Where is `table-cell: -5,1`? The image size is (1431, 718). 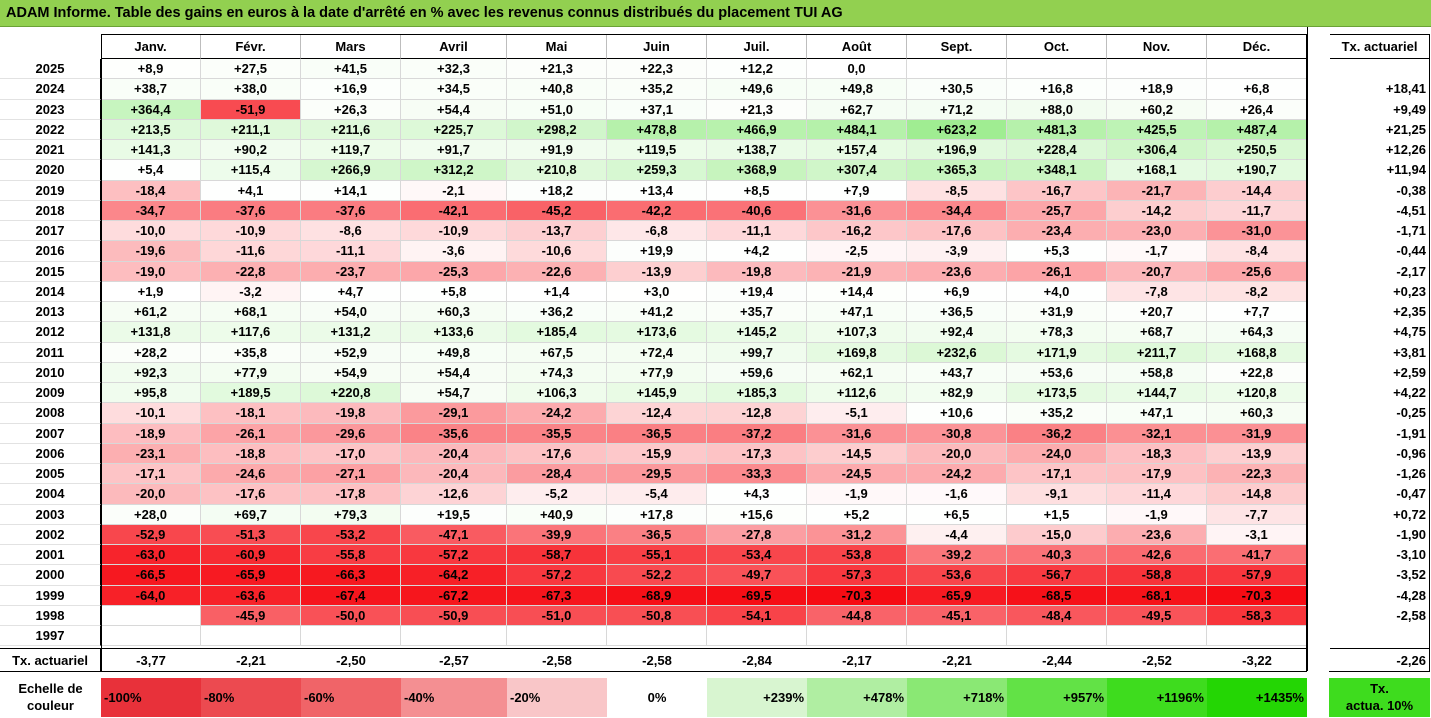 table-cell: -5,1 is located at coordinates (857, 413).